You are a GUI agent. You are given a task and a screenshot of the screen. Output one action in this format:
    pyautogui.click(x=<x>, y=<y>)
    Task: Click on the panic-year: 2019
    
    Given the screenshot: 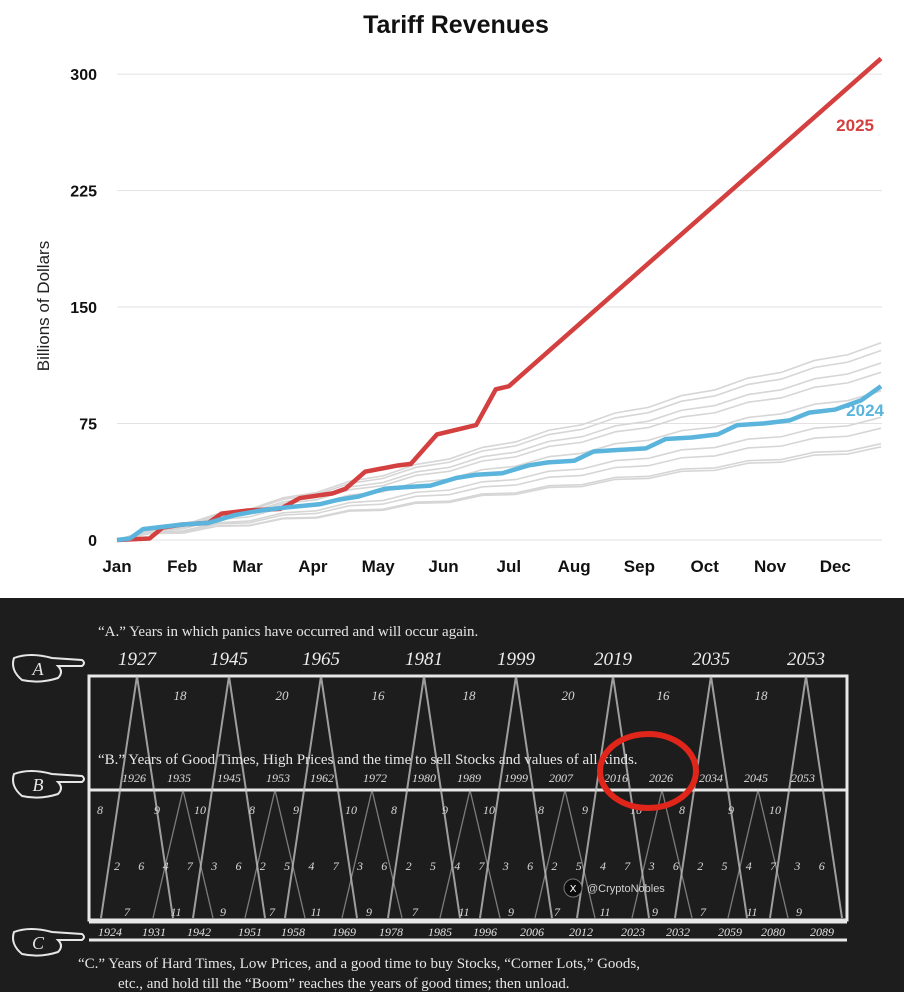 What is the action you would take?
    pyautogui.click(x=613, y=659)
    